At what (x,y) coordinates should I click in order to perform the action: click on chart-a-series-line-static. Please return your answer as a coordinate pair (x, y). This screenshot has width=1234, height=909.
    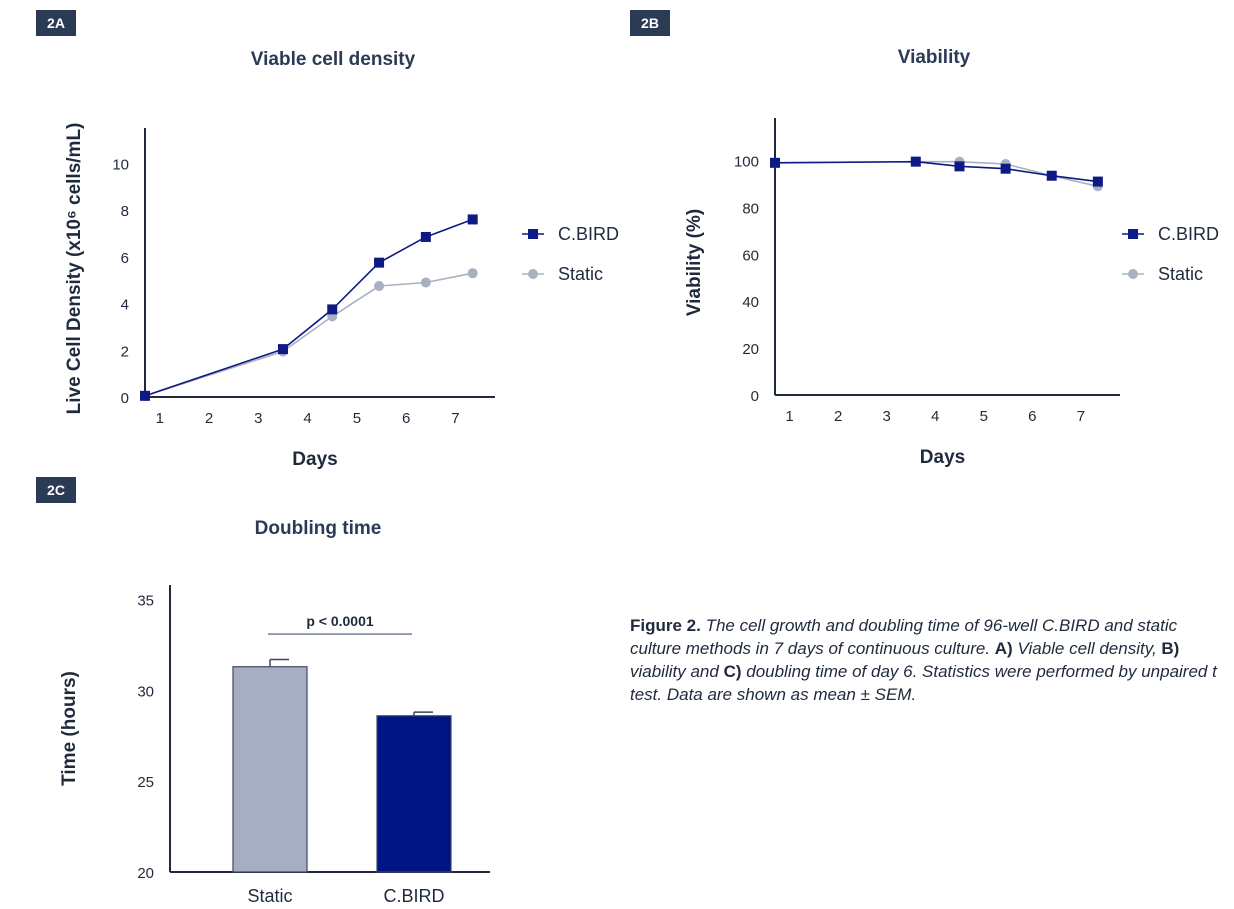
    Looking at the image, I should click on (308, 334).